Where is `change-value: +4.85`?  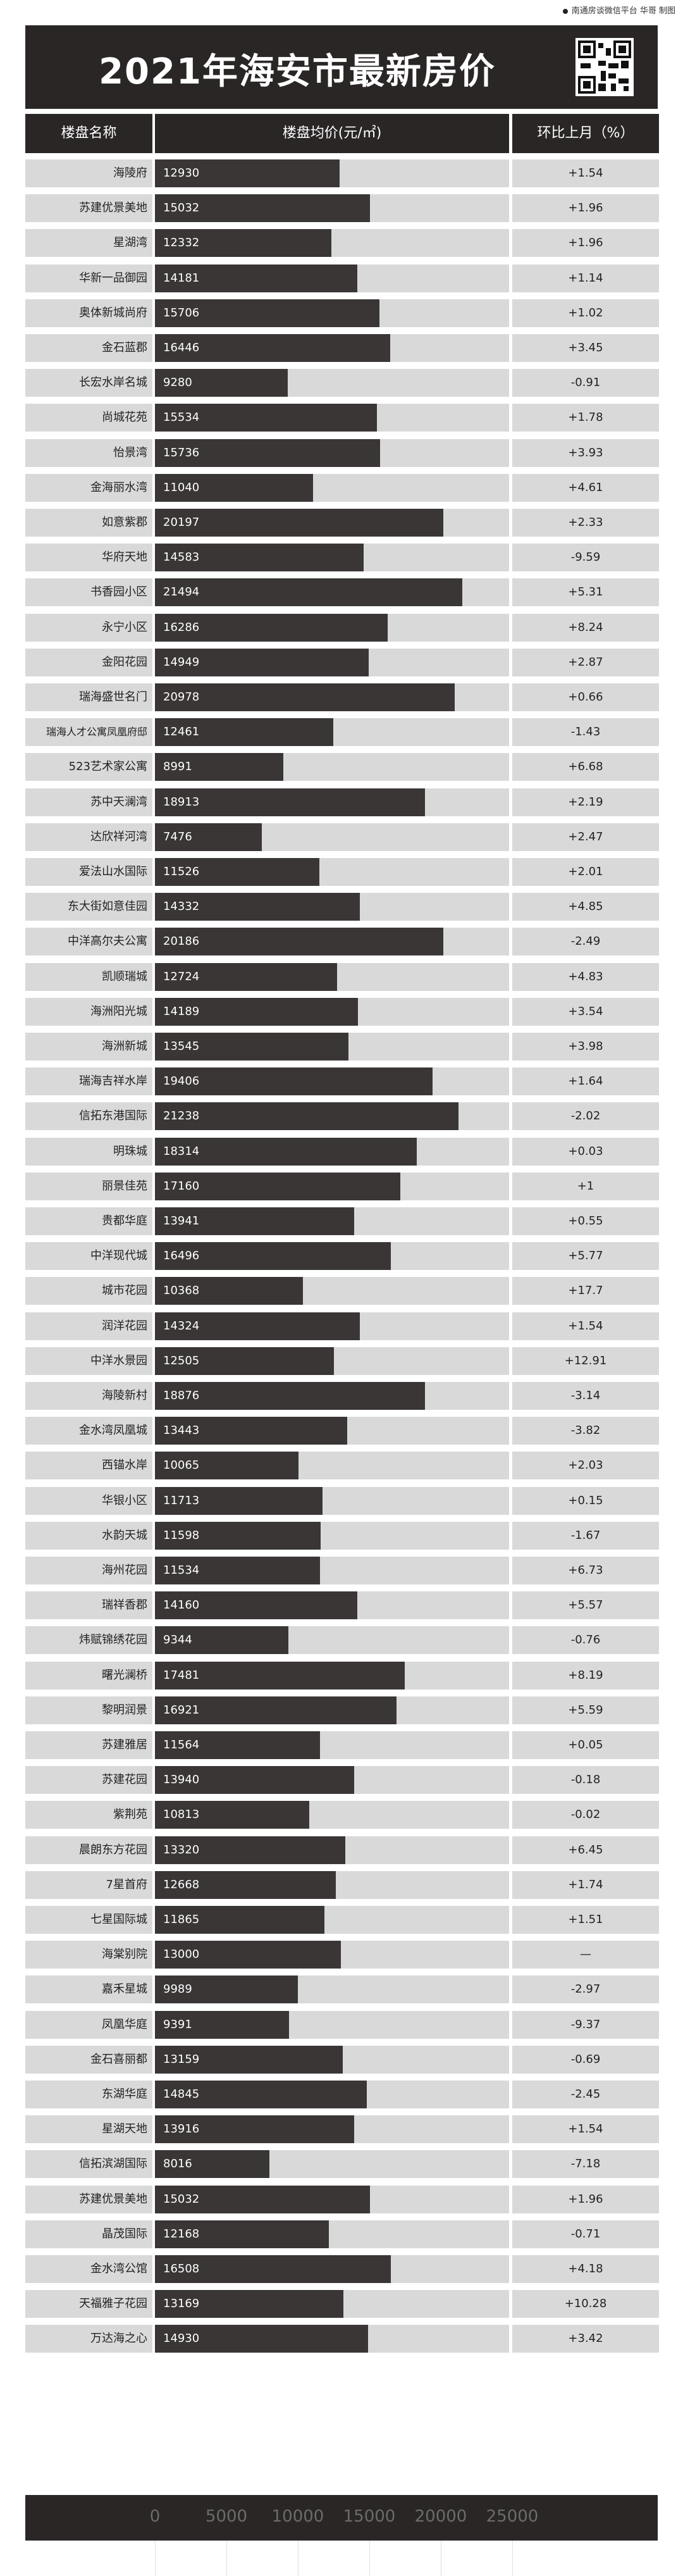 change-value: +4.85 is located at coordinates (585, 907).